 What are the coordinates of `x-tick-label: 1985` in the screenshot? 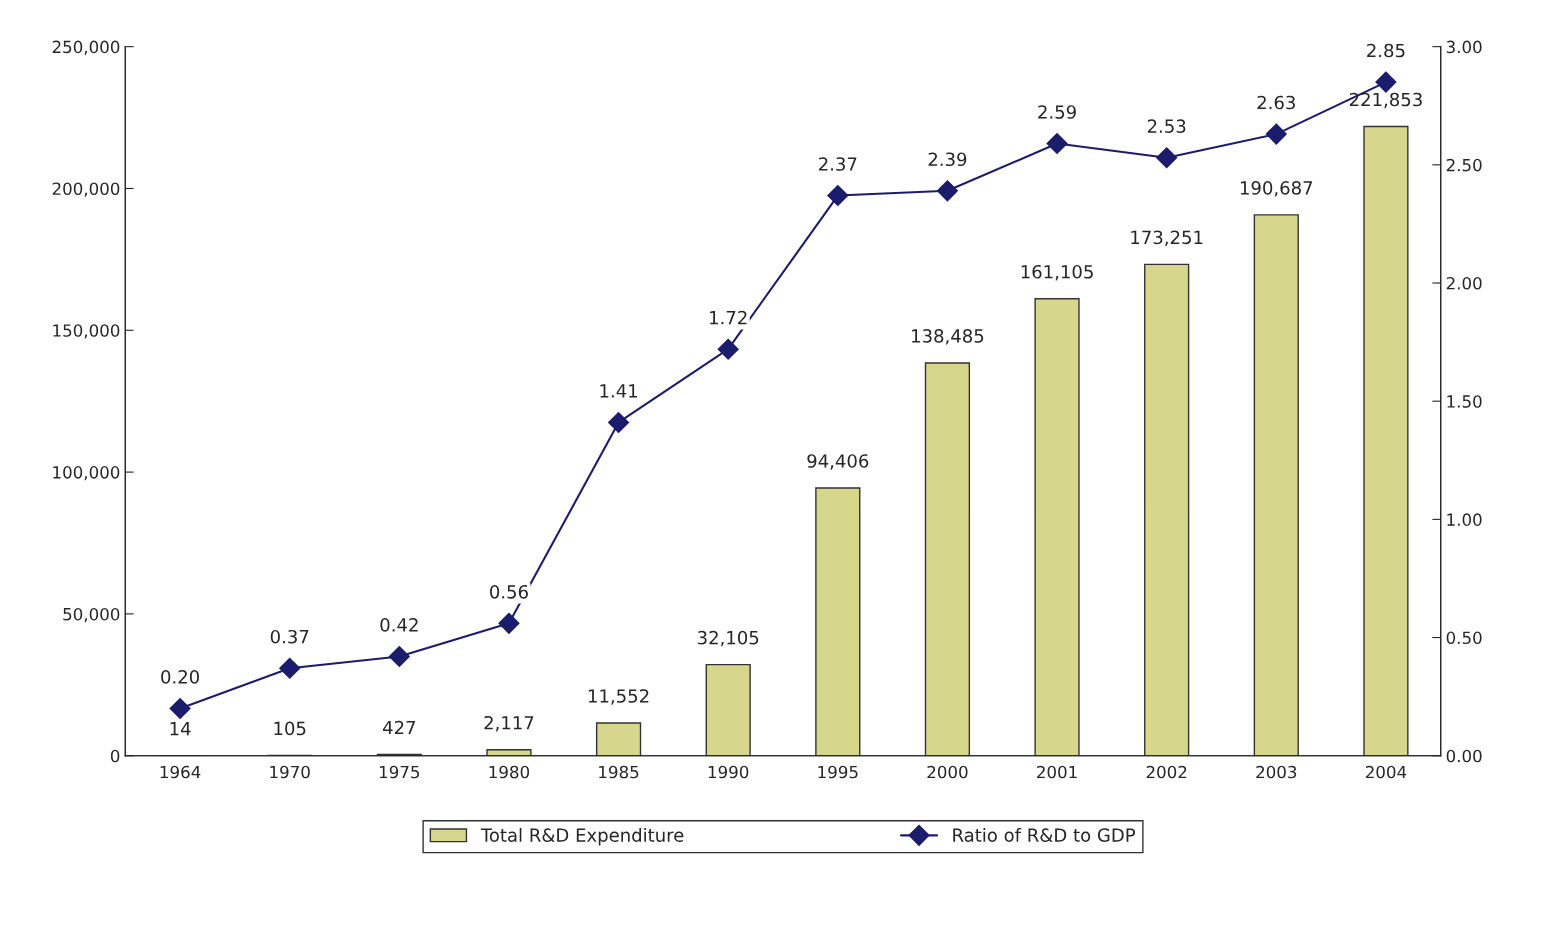 It's located at (619, 772).